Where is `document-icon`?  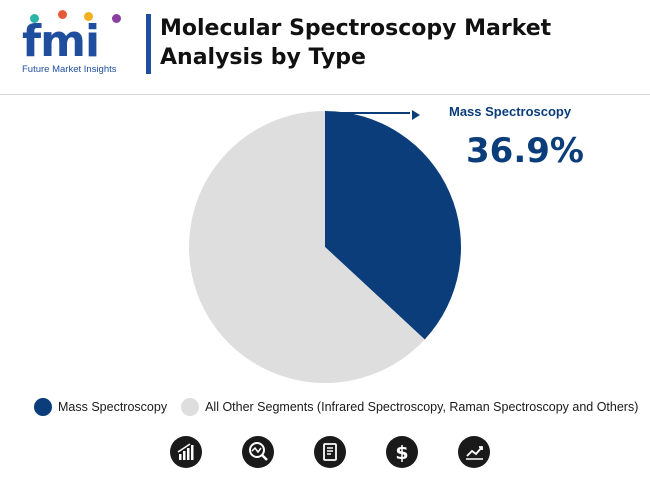 document-icon is located at coordinates (330, 452).